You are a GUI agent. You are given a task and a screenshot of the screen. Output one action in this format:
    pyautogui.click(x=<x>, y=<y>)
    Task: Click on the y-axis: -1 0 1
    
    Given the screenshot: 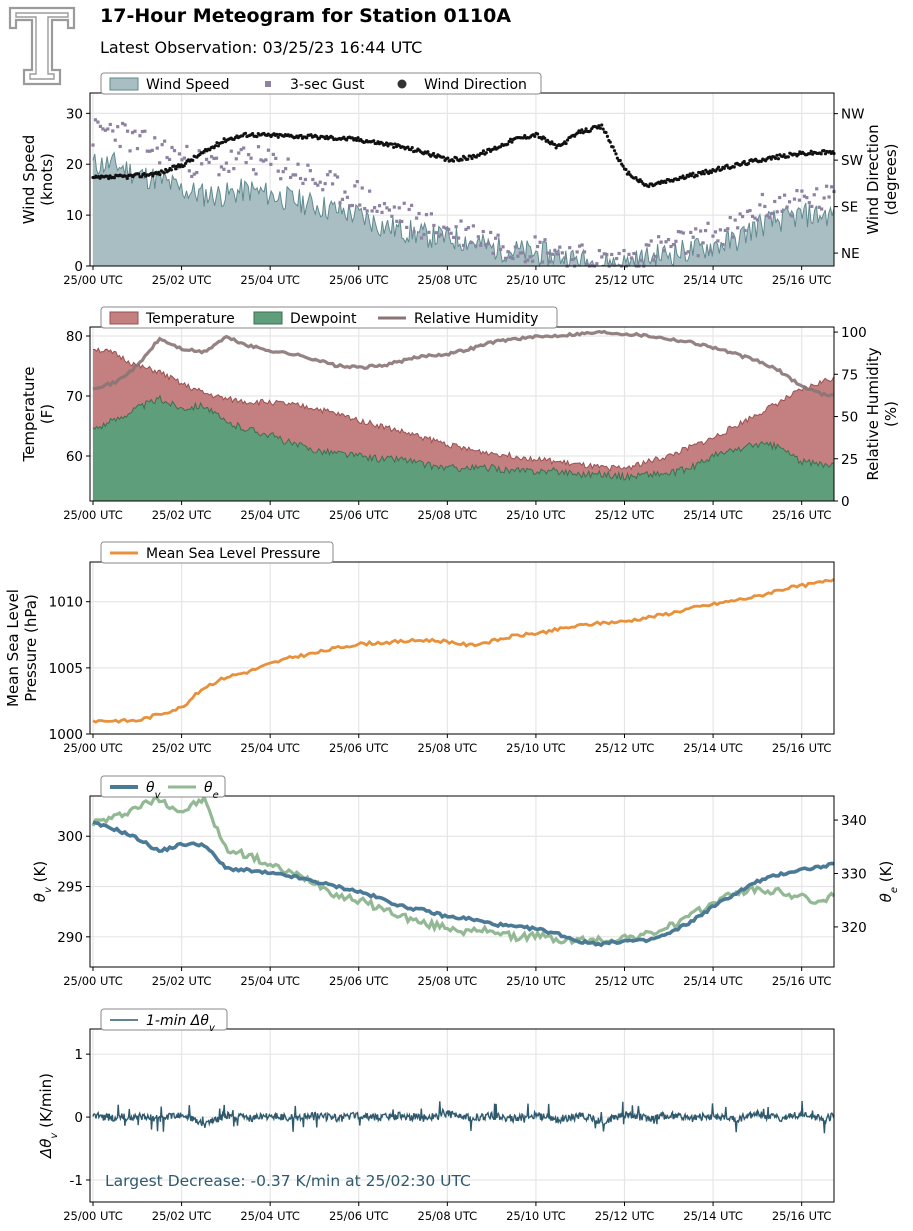 What is the action you would take?
    pyautogui.click(x=80, y=1118)
    